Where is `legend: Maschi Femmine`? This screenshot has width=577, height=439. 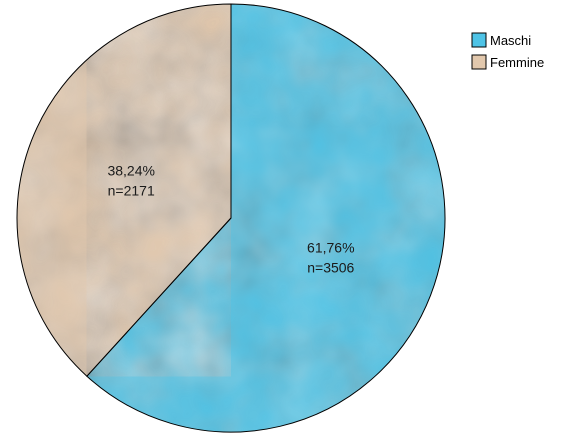 legend: Maschi Femmine is located at coordinates (507, 51).